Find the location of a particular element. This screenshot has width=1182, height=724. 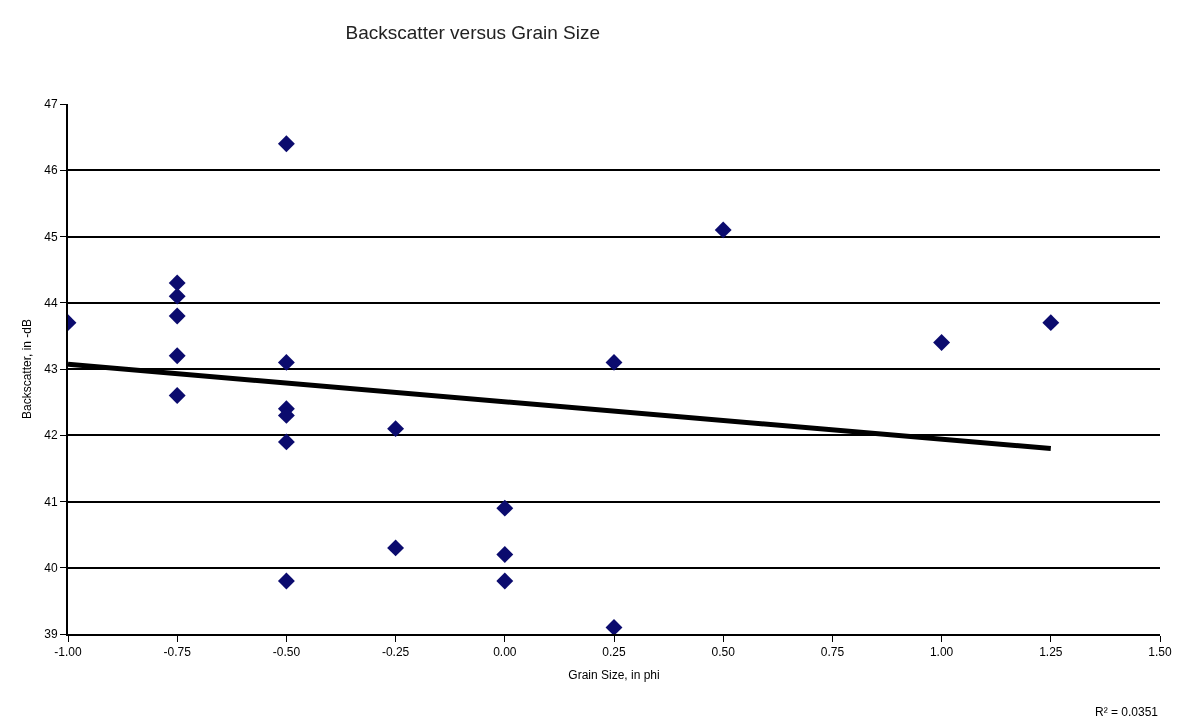

text: R² = 0.0351 is located at coordinates (1127, 712).